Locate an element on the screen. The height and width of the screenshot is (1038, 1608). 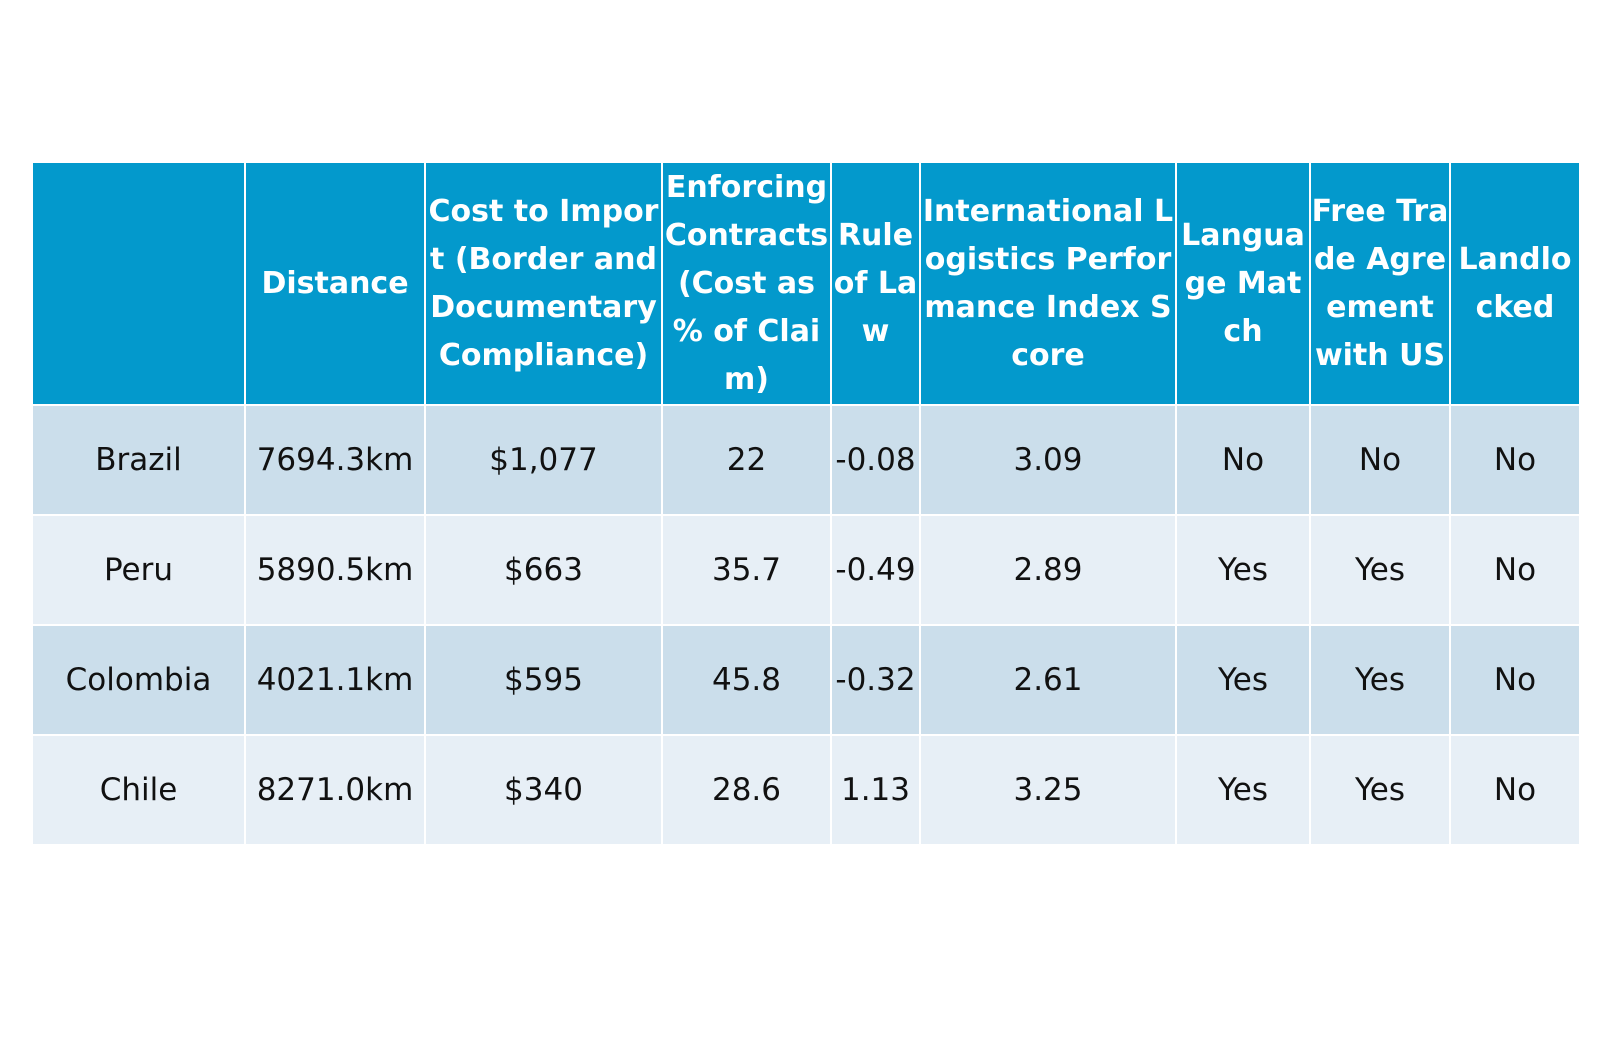
cell-logistics-index: 3.09 is located at coordinates (1048, 460).